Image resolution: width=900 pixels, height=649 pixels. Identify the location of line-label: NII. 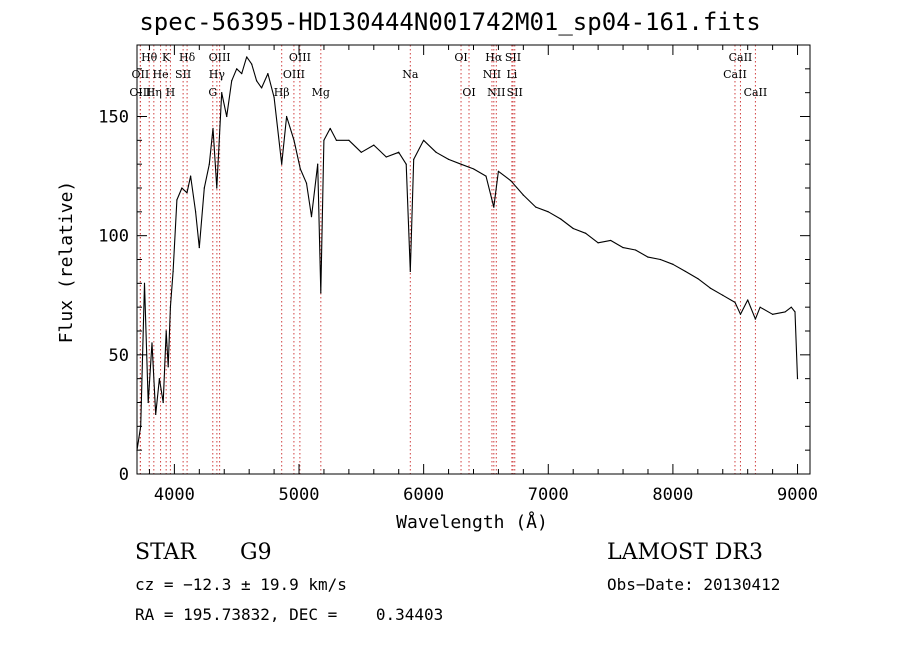
(496, 92).